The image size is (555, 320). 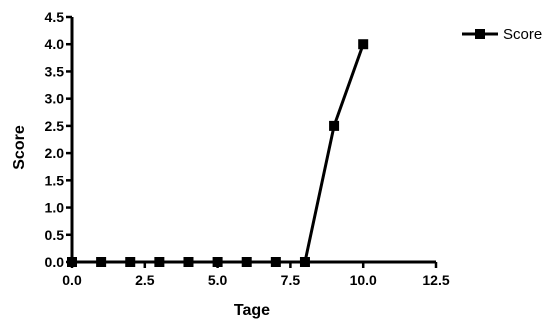 I want to click on y-tick-label: 0.5, so click(x=55, y=235).